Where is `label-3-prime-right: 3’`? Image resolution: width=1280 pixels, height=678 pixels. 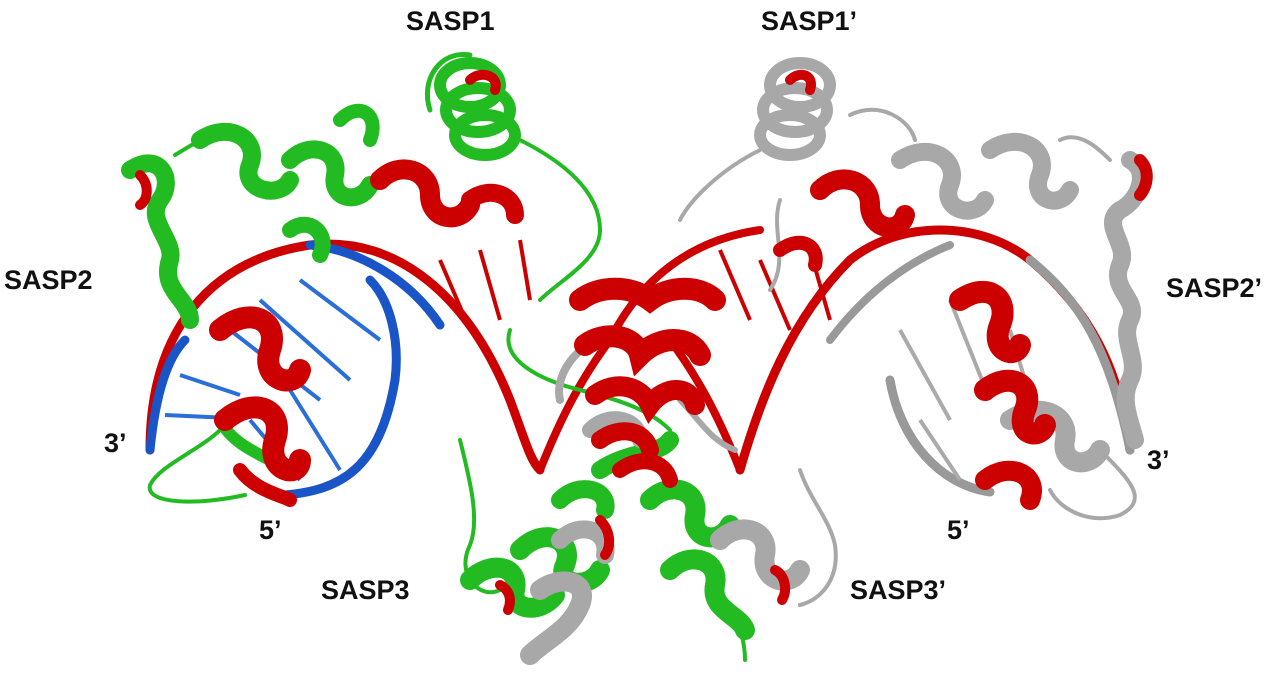
label-3-prime-right: 3’ is located at coordinates (1158, 460).